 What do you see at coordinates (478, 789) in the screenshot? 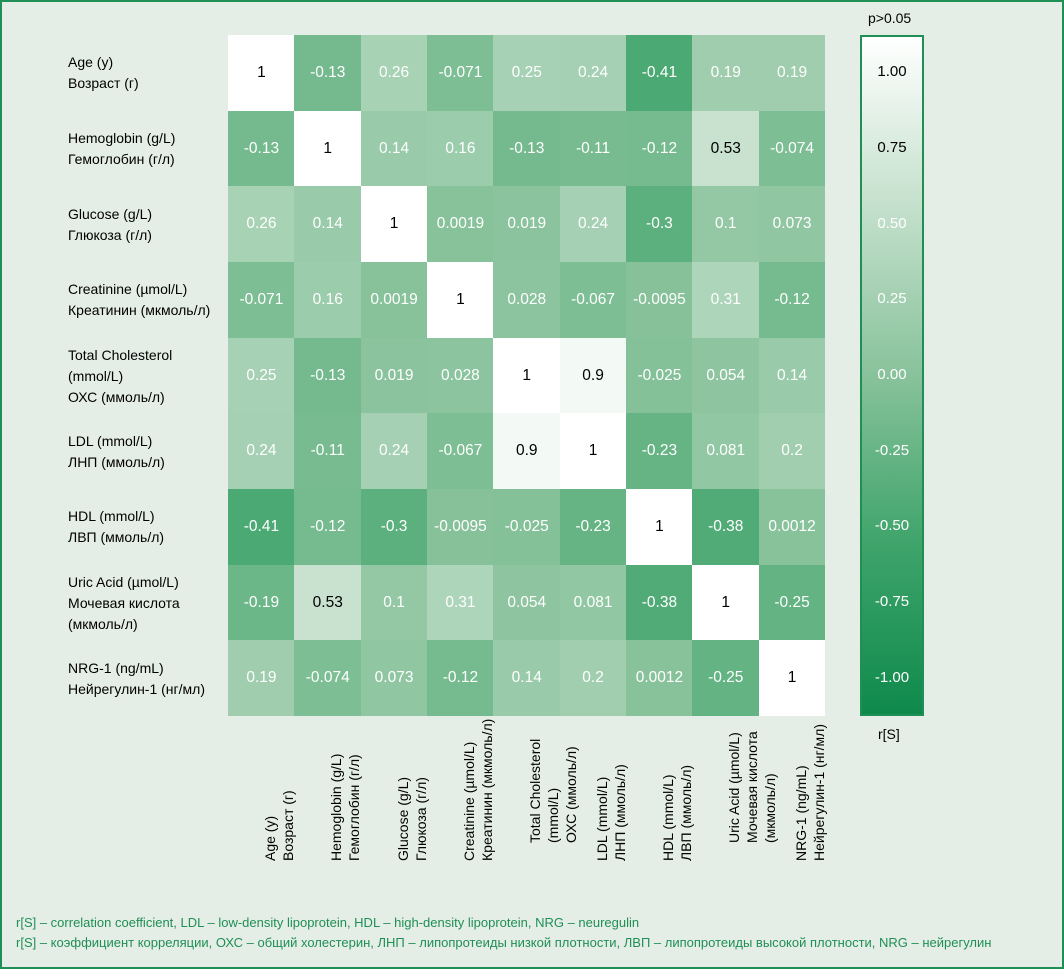
I see `column-label-text: Creatinine (µmol/L) Креатинин (мкмоль/л)` at bounding box center [478, 789].